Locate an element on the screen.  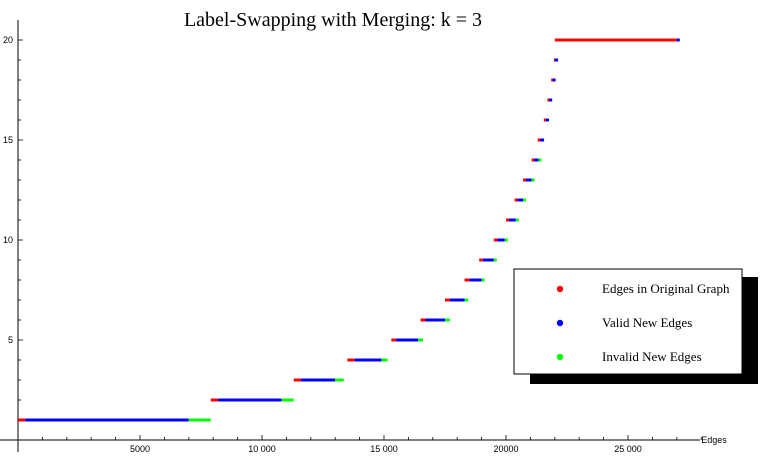
x-tick-label: 10 000 is located at coordinates (262, 449).